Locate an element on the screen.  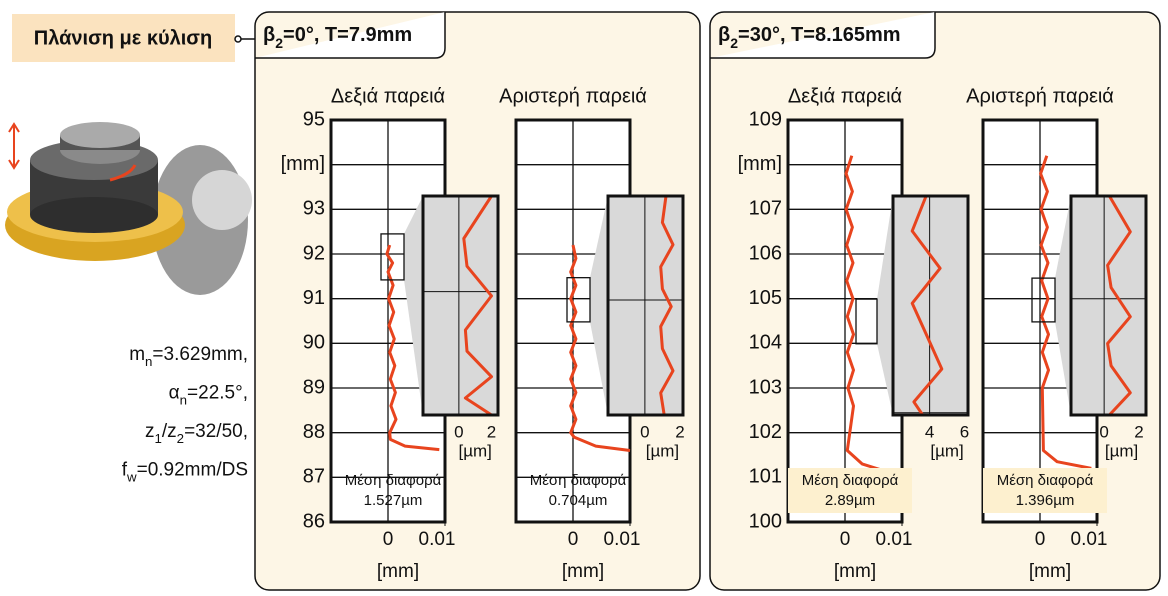
text-part: m is located at coordinates (137, 354).